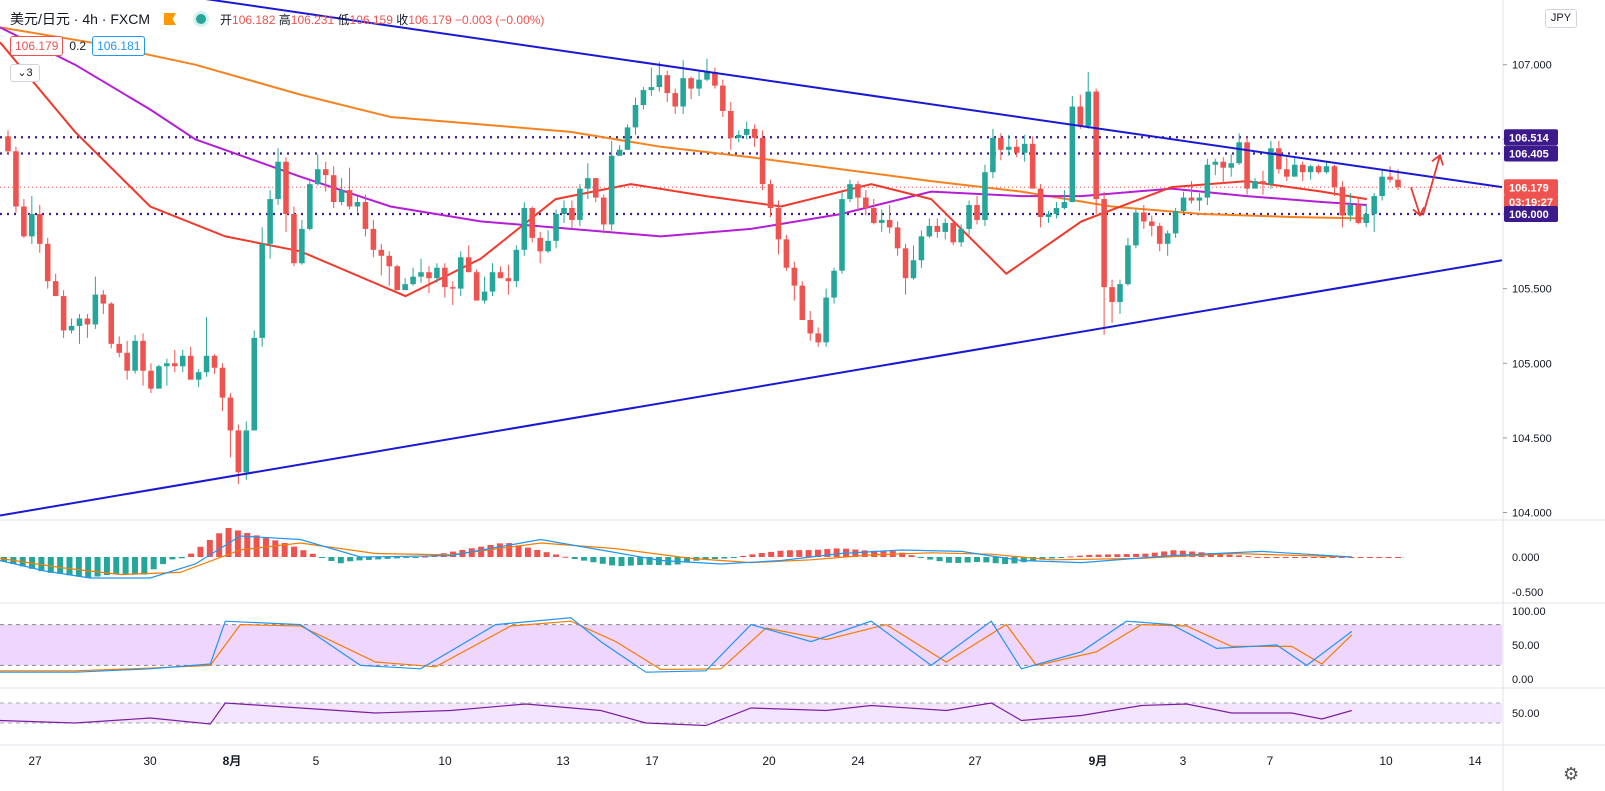 Image resolution: width=1605 pixels, height=791 pixels. I want to click on currency-badge: JPY, so click(1561, 18).